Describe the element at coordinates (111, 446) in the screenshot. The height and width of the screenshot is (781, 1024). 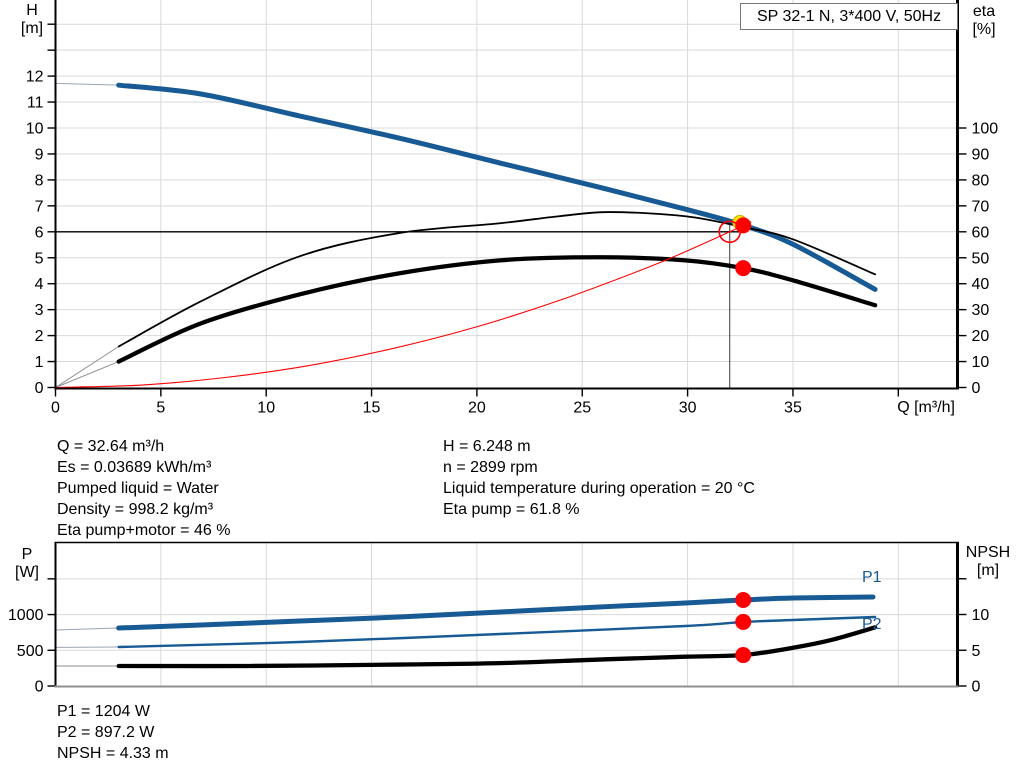
I see `info-line-q: Q = 32.64 m³/h` at that location.